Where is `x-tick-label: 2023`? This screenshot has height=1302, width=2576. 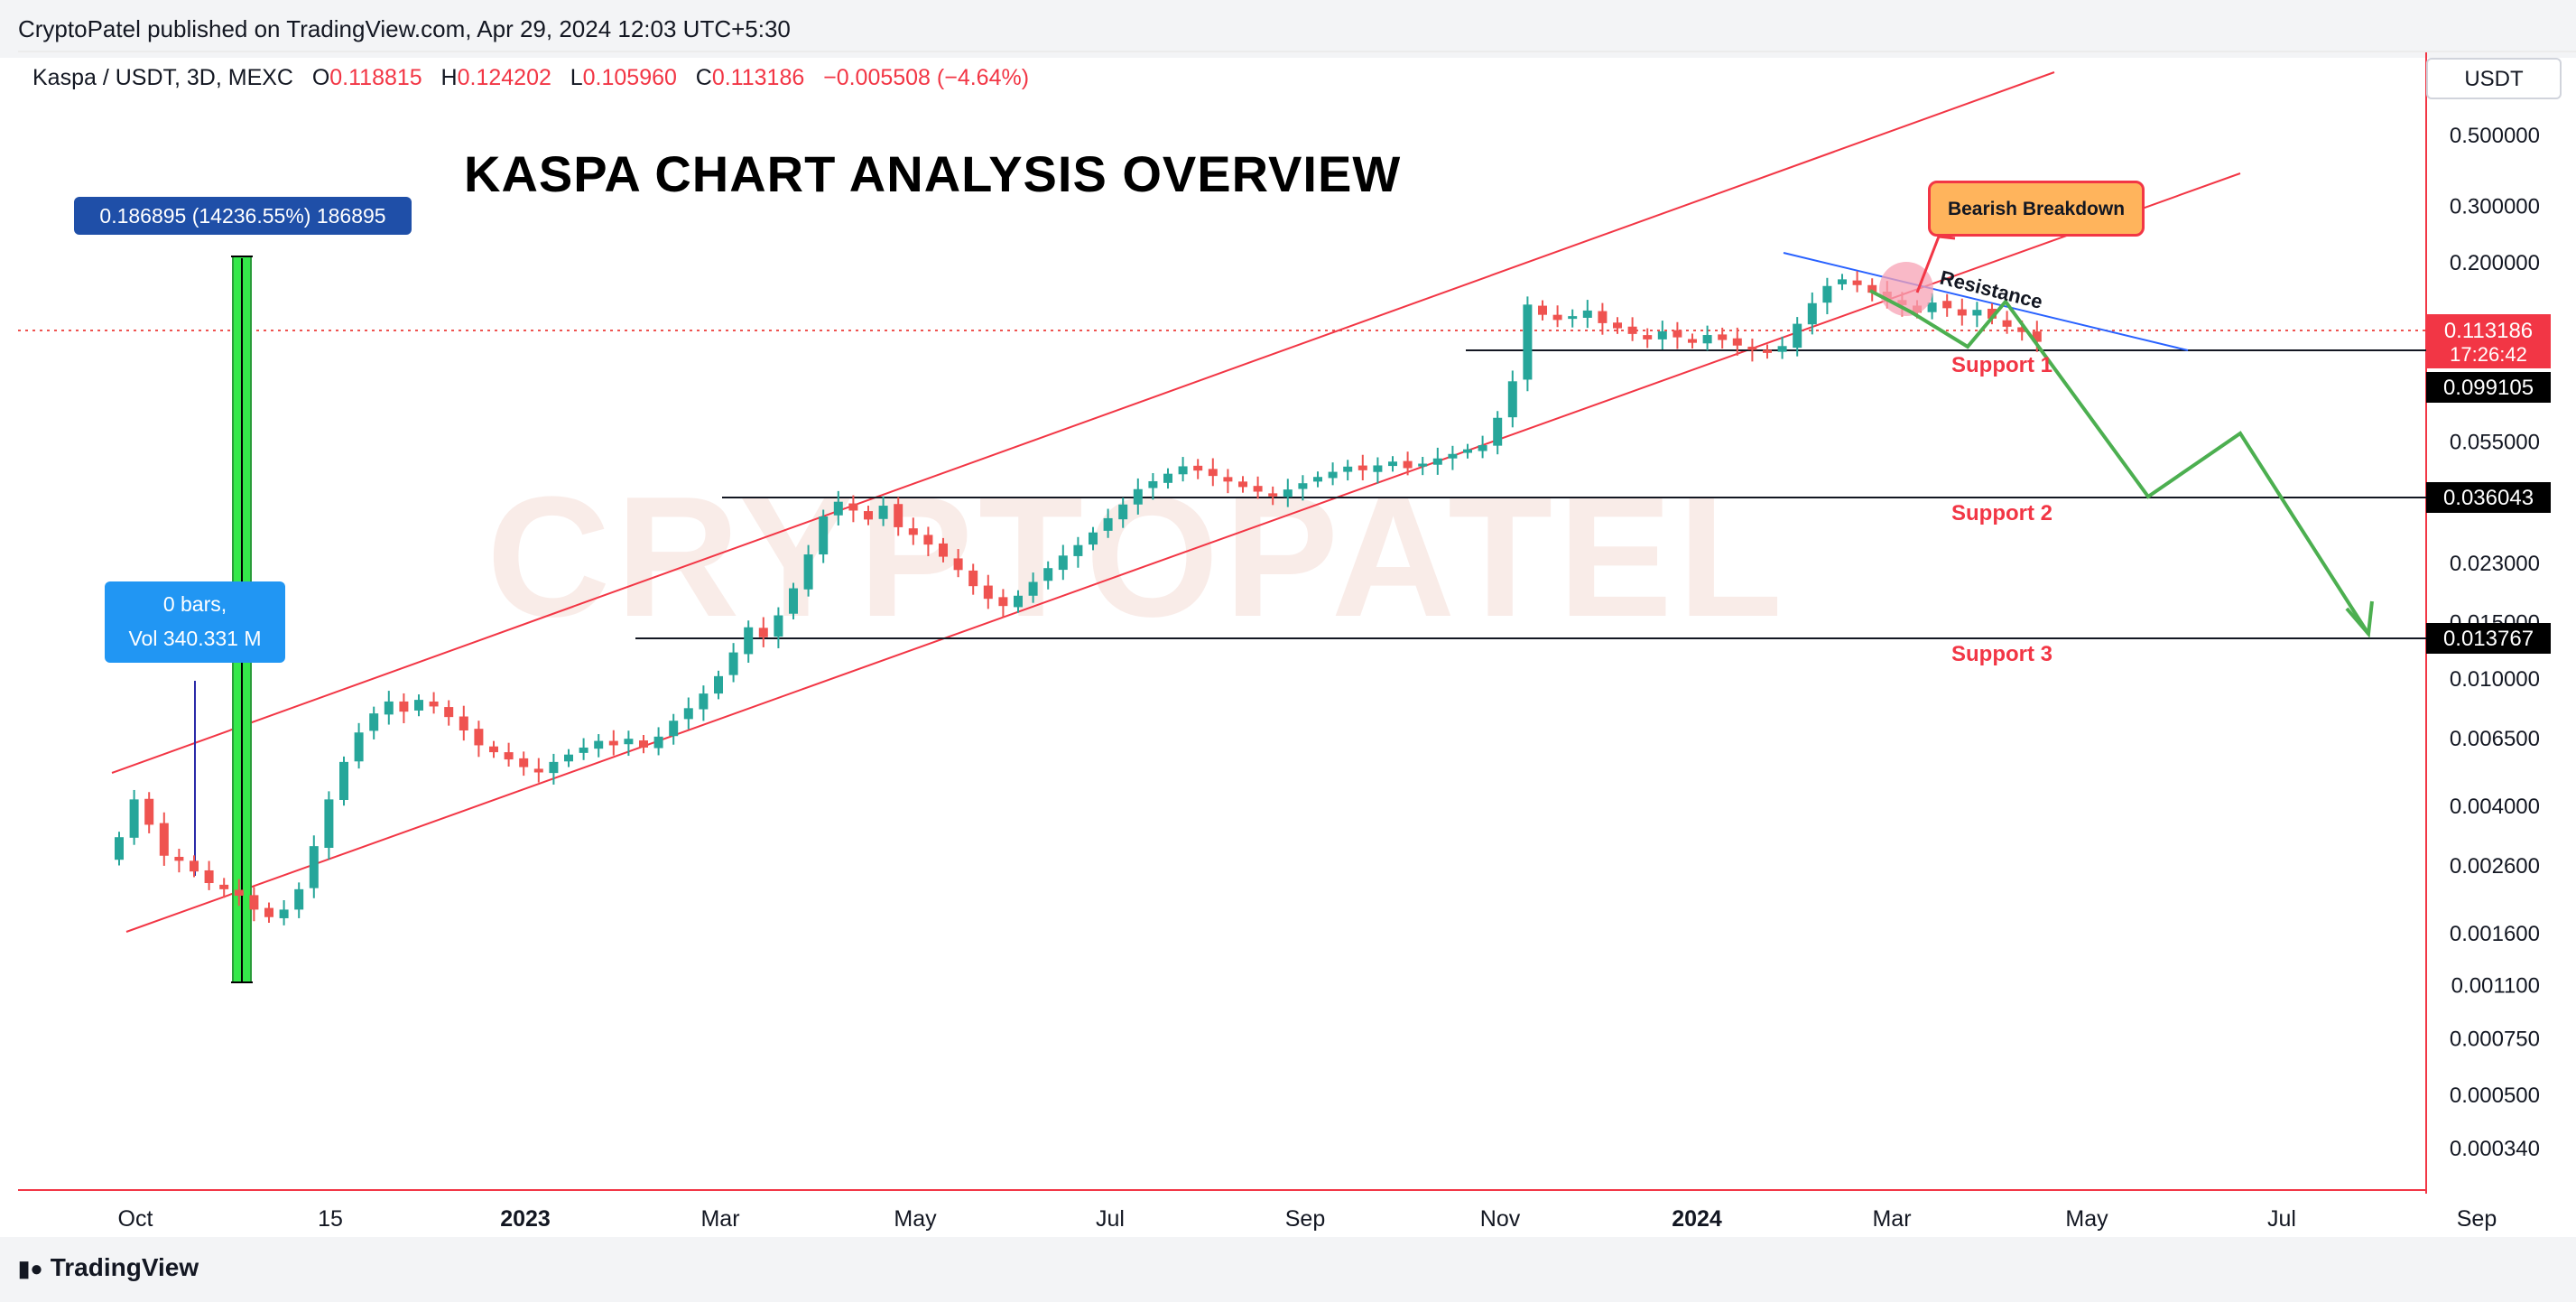
x-tick-label: 2023 is located at coordinates (525, 1219).